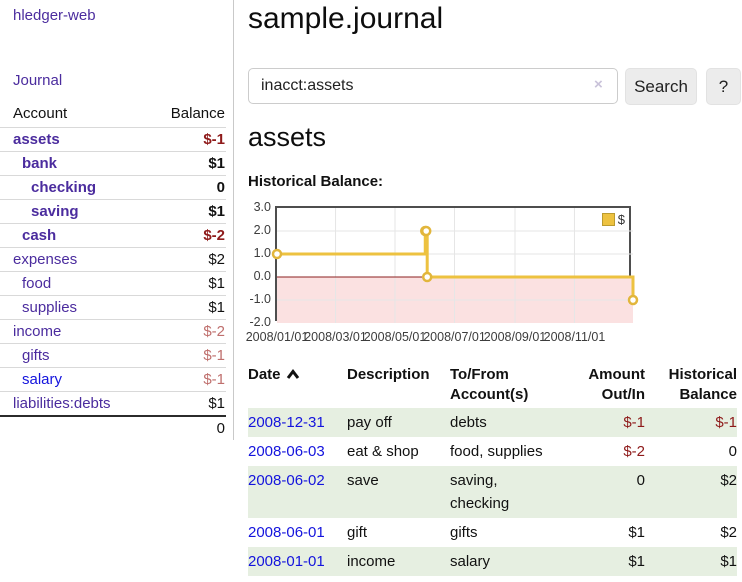 This screenshot has height=582, width=742. Describe the element at coordinates (286, 422) in the screenshot. I see `transaction-date-link: 2008-12-31` at that location.